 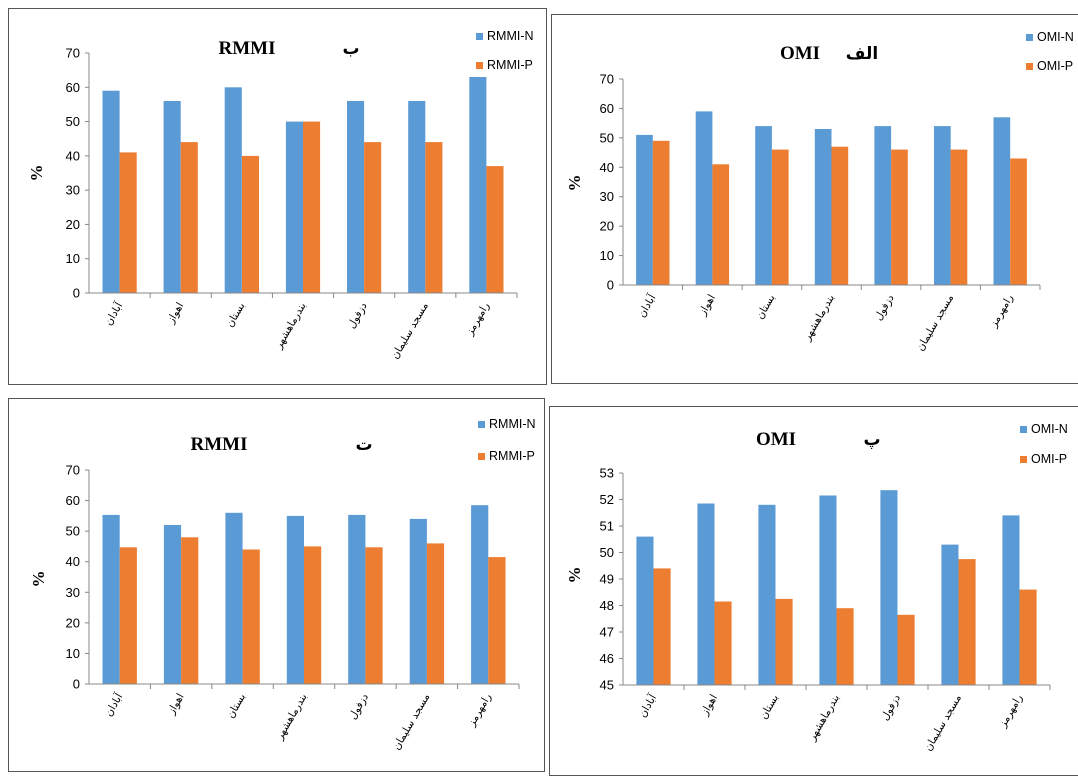 I want to click on legend-label: OMI-P, so click(x=1049, y=459).